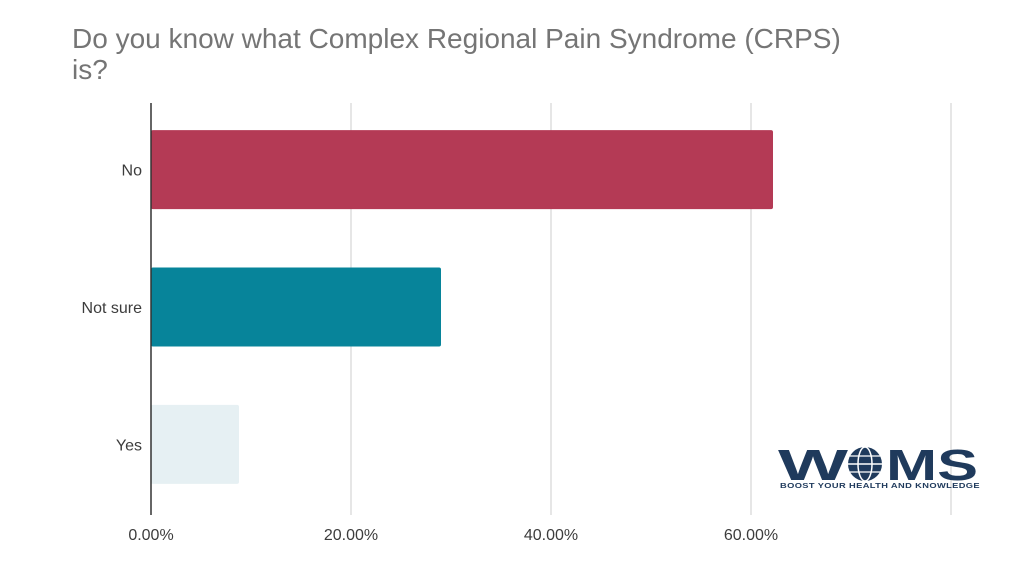 The image size is (1024, 576). What do you see at coordinates (932, 465) in the screenshot?
I see `logo-letters-ms: MS` at bounding box center [932, 465].